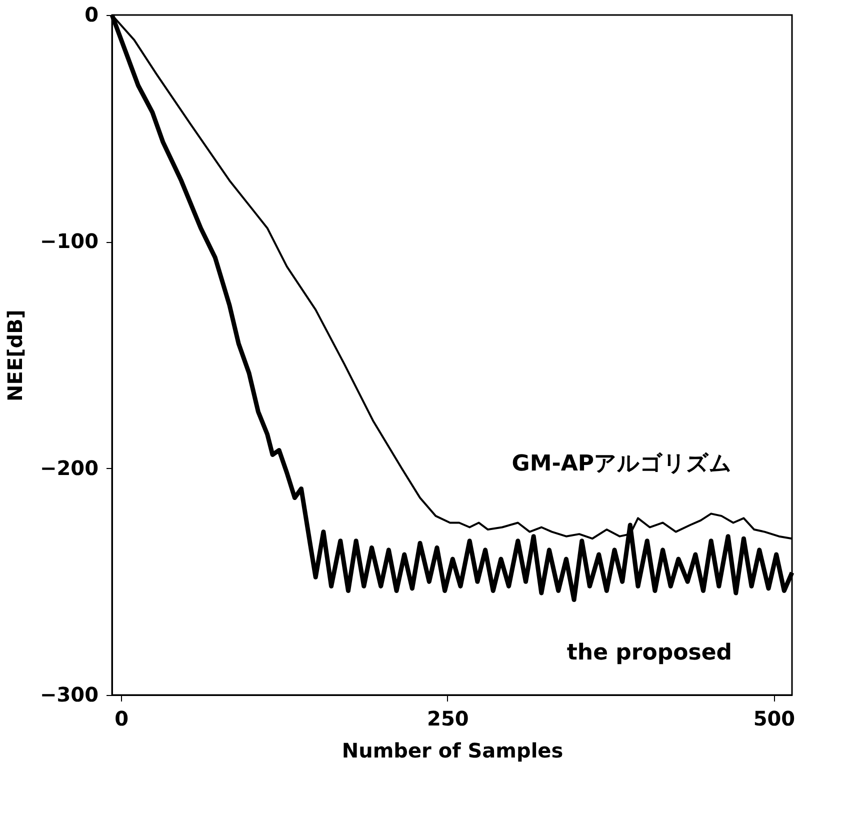 This screenshot has width=867, height=839. I want to click on y-tick-label: −100, so click(69, 241).